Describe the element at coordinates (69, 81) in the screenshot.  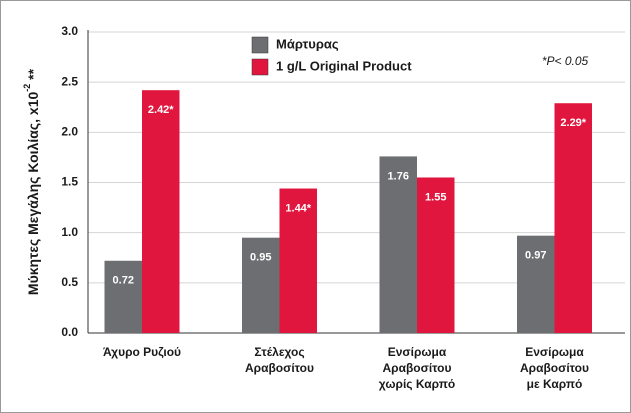
I see `y-tick-label: 2.5` at that location.